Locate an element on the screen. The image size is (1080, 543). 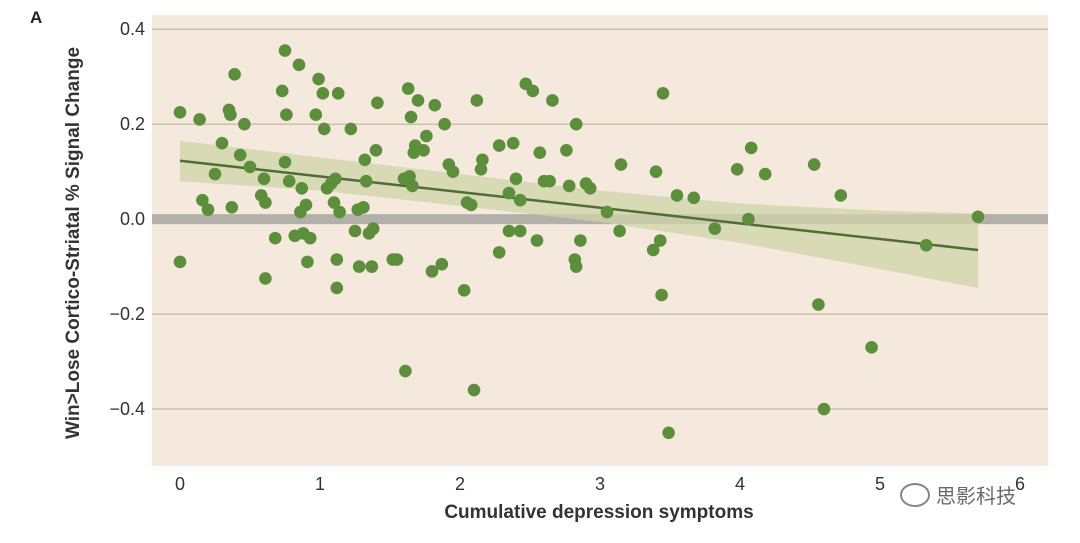
wechat-icon is located at coordinates (915, 494).